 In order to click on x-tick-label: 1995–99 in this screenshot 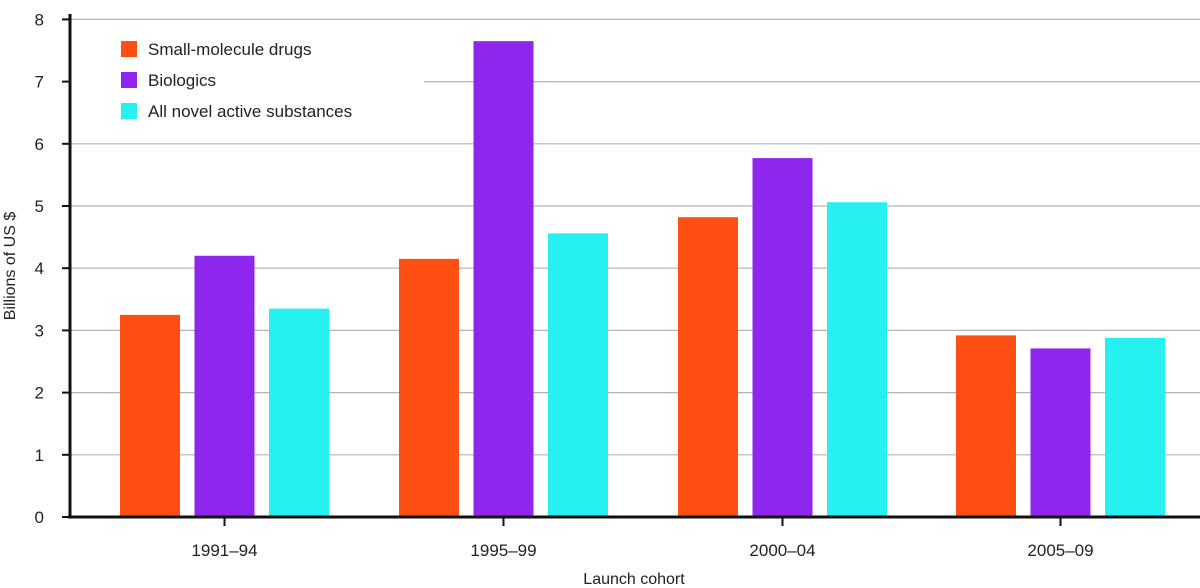, I will do `click(503, 550)`.